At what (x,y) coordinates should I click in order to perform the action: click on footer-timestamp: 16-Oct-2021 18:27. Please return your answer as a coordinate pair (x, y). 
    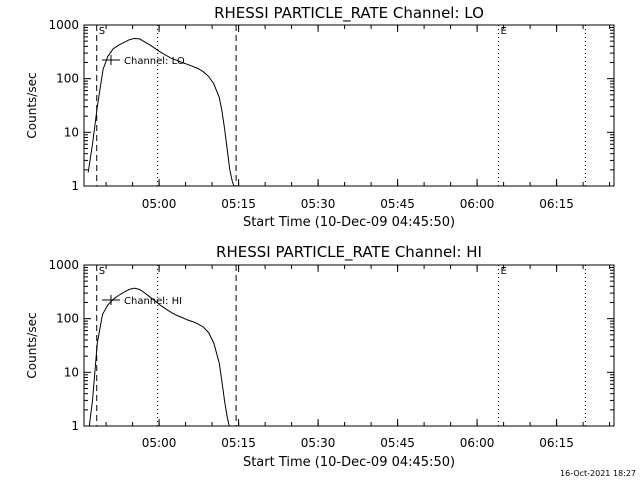
    Looking at the image, I should click on (598, 473).